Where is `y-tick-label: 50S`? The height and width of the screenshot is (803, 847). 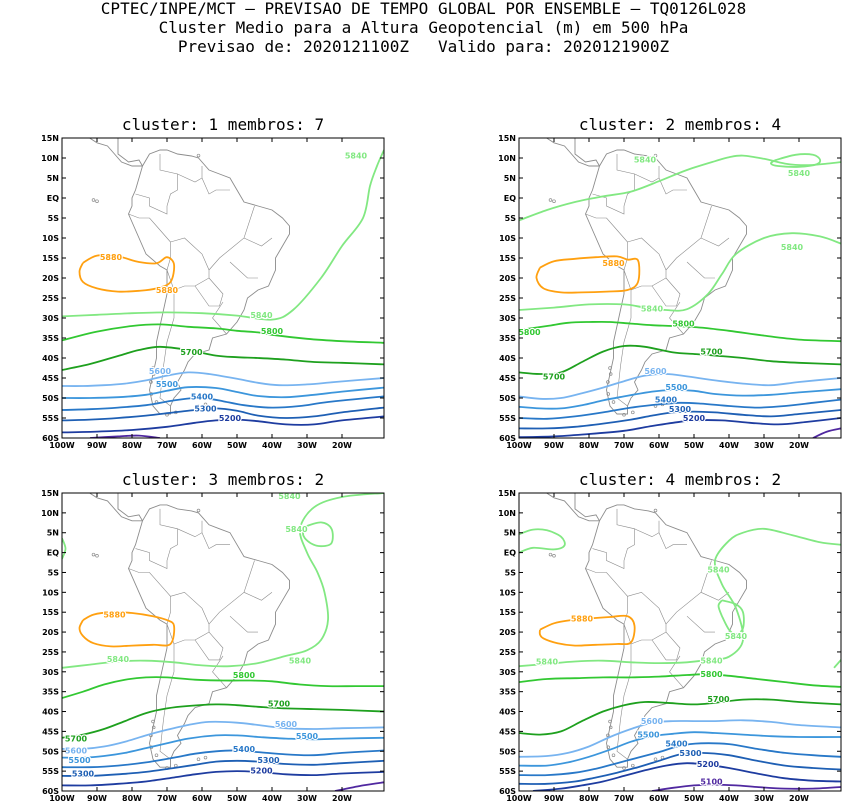 y-tick-label: 50S is located at coordinates (507, 751).